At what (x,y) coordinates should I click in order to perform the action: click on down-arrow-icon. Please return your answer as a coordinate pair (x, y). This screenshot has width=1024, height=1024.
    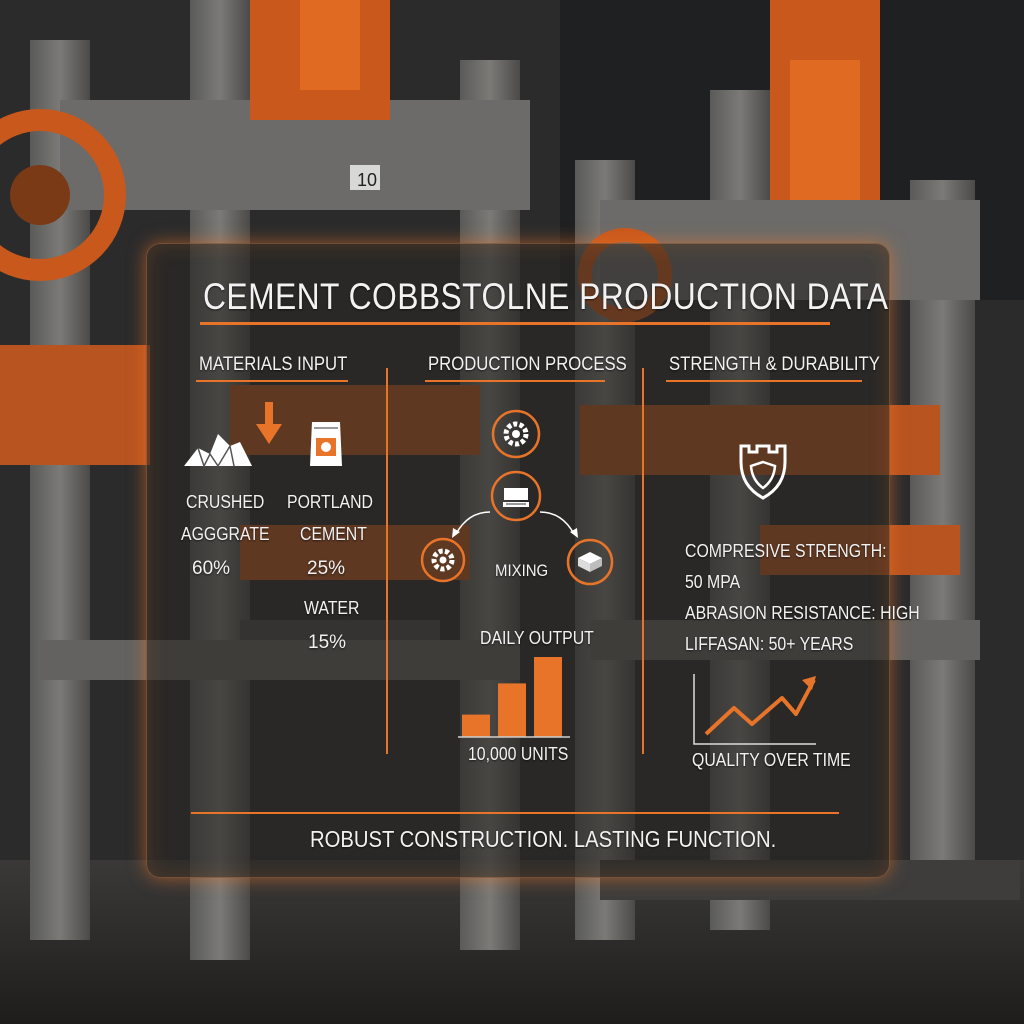
    Looking at the image, I should click on (269, 423).